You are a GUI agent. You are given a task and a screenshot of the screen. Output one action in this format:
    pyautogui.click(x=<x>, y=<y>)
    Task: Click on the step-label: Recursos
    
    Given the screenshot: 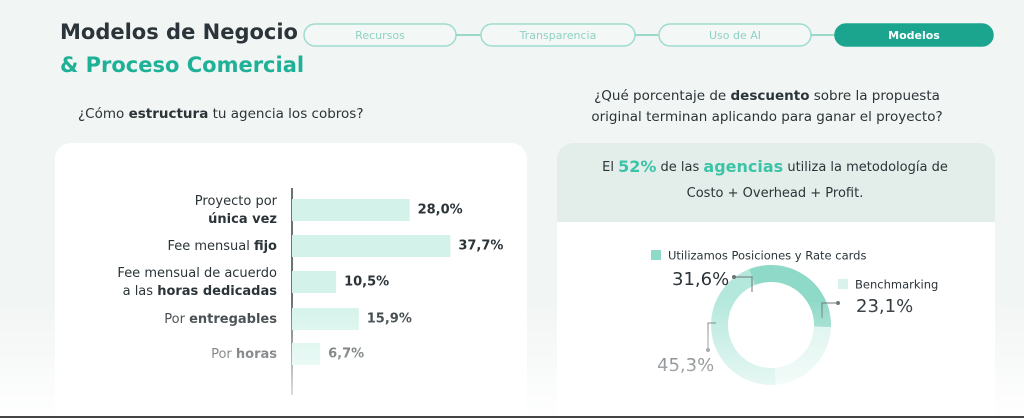 What is the action you would take?
    pyautogui.click(x=380, y=35)
    